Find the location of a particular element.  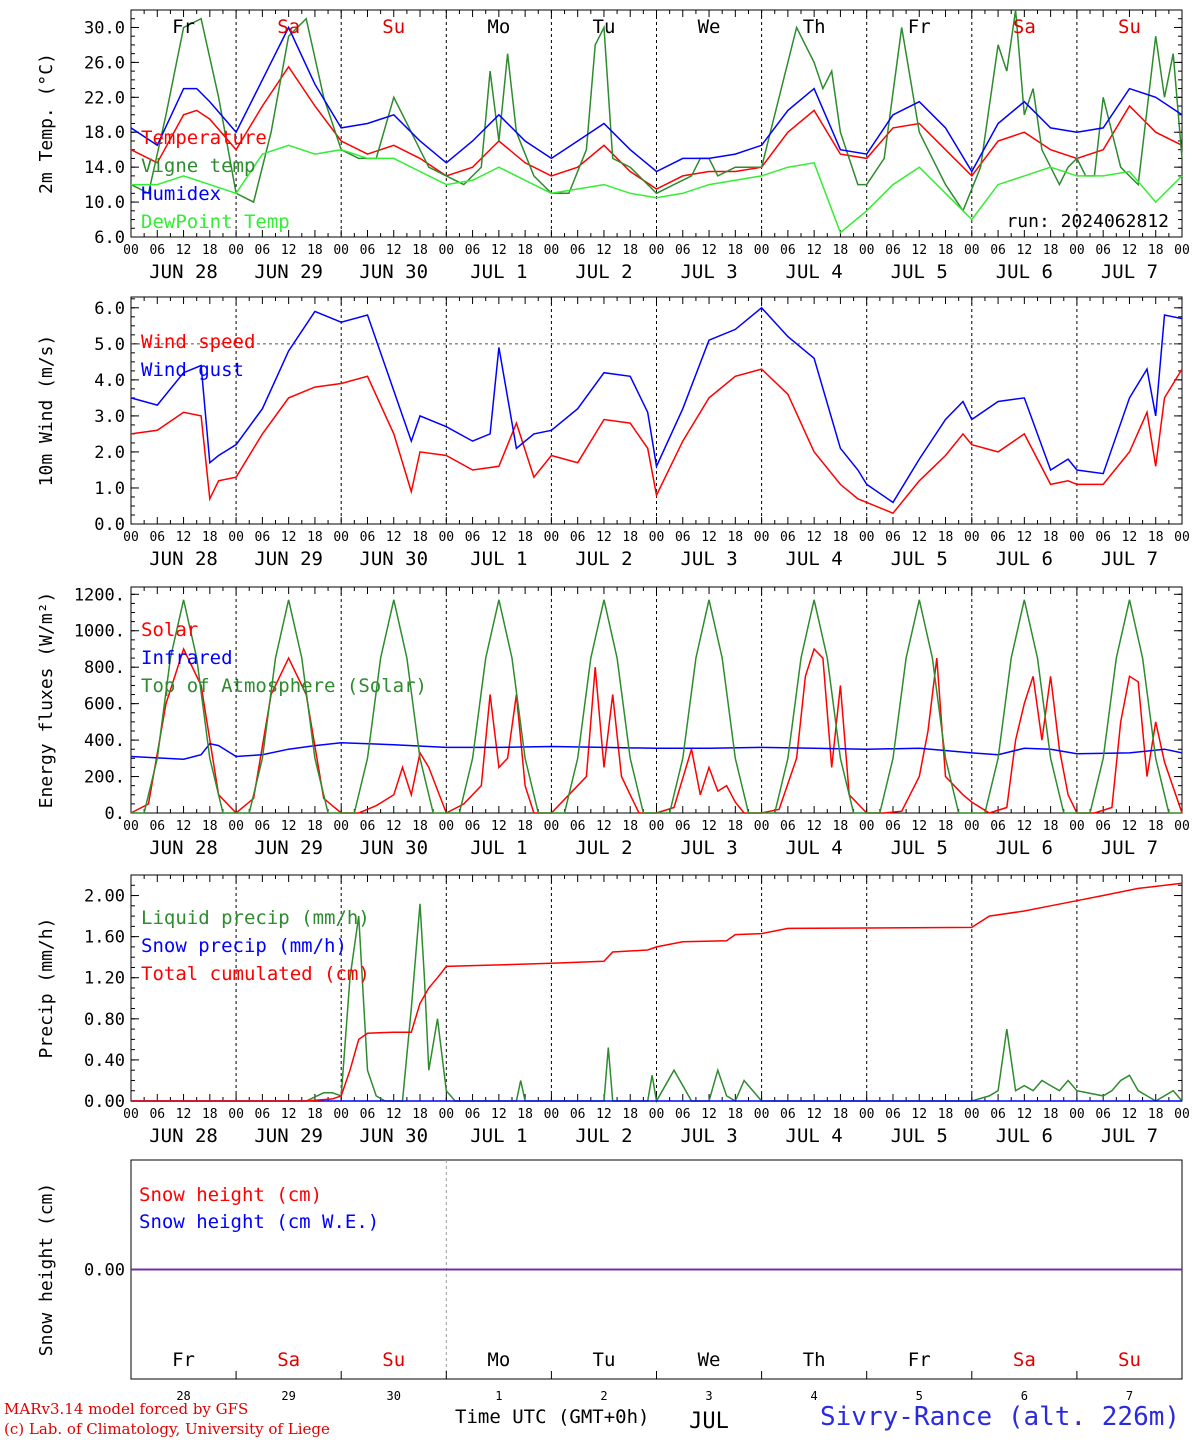

y-tick-label: 30.0 is located at coordinates (104, 28).